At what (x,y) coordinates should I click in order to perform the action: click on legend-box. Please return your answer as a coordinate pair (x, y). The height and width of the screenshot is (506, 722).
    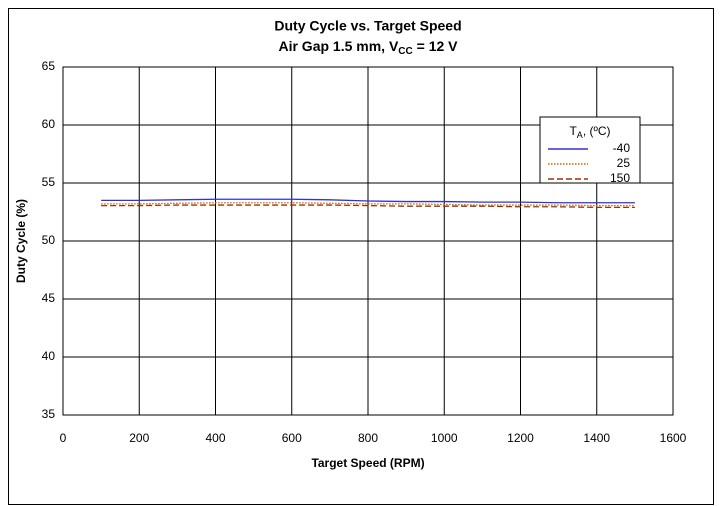
    Looking at the image, I should click on (590, 150).